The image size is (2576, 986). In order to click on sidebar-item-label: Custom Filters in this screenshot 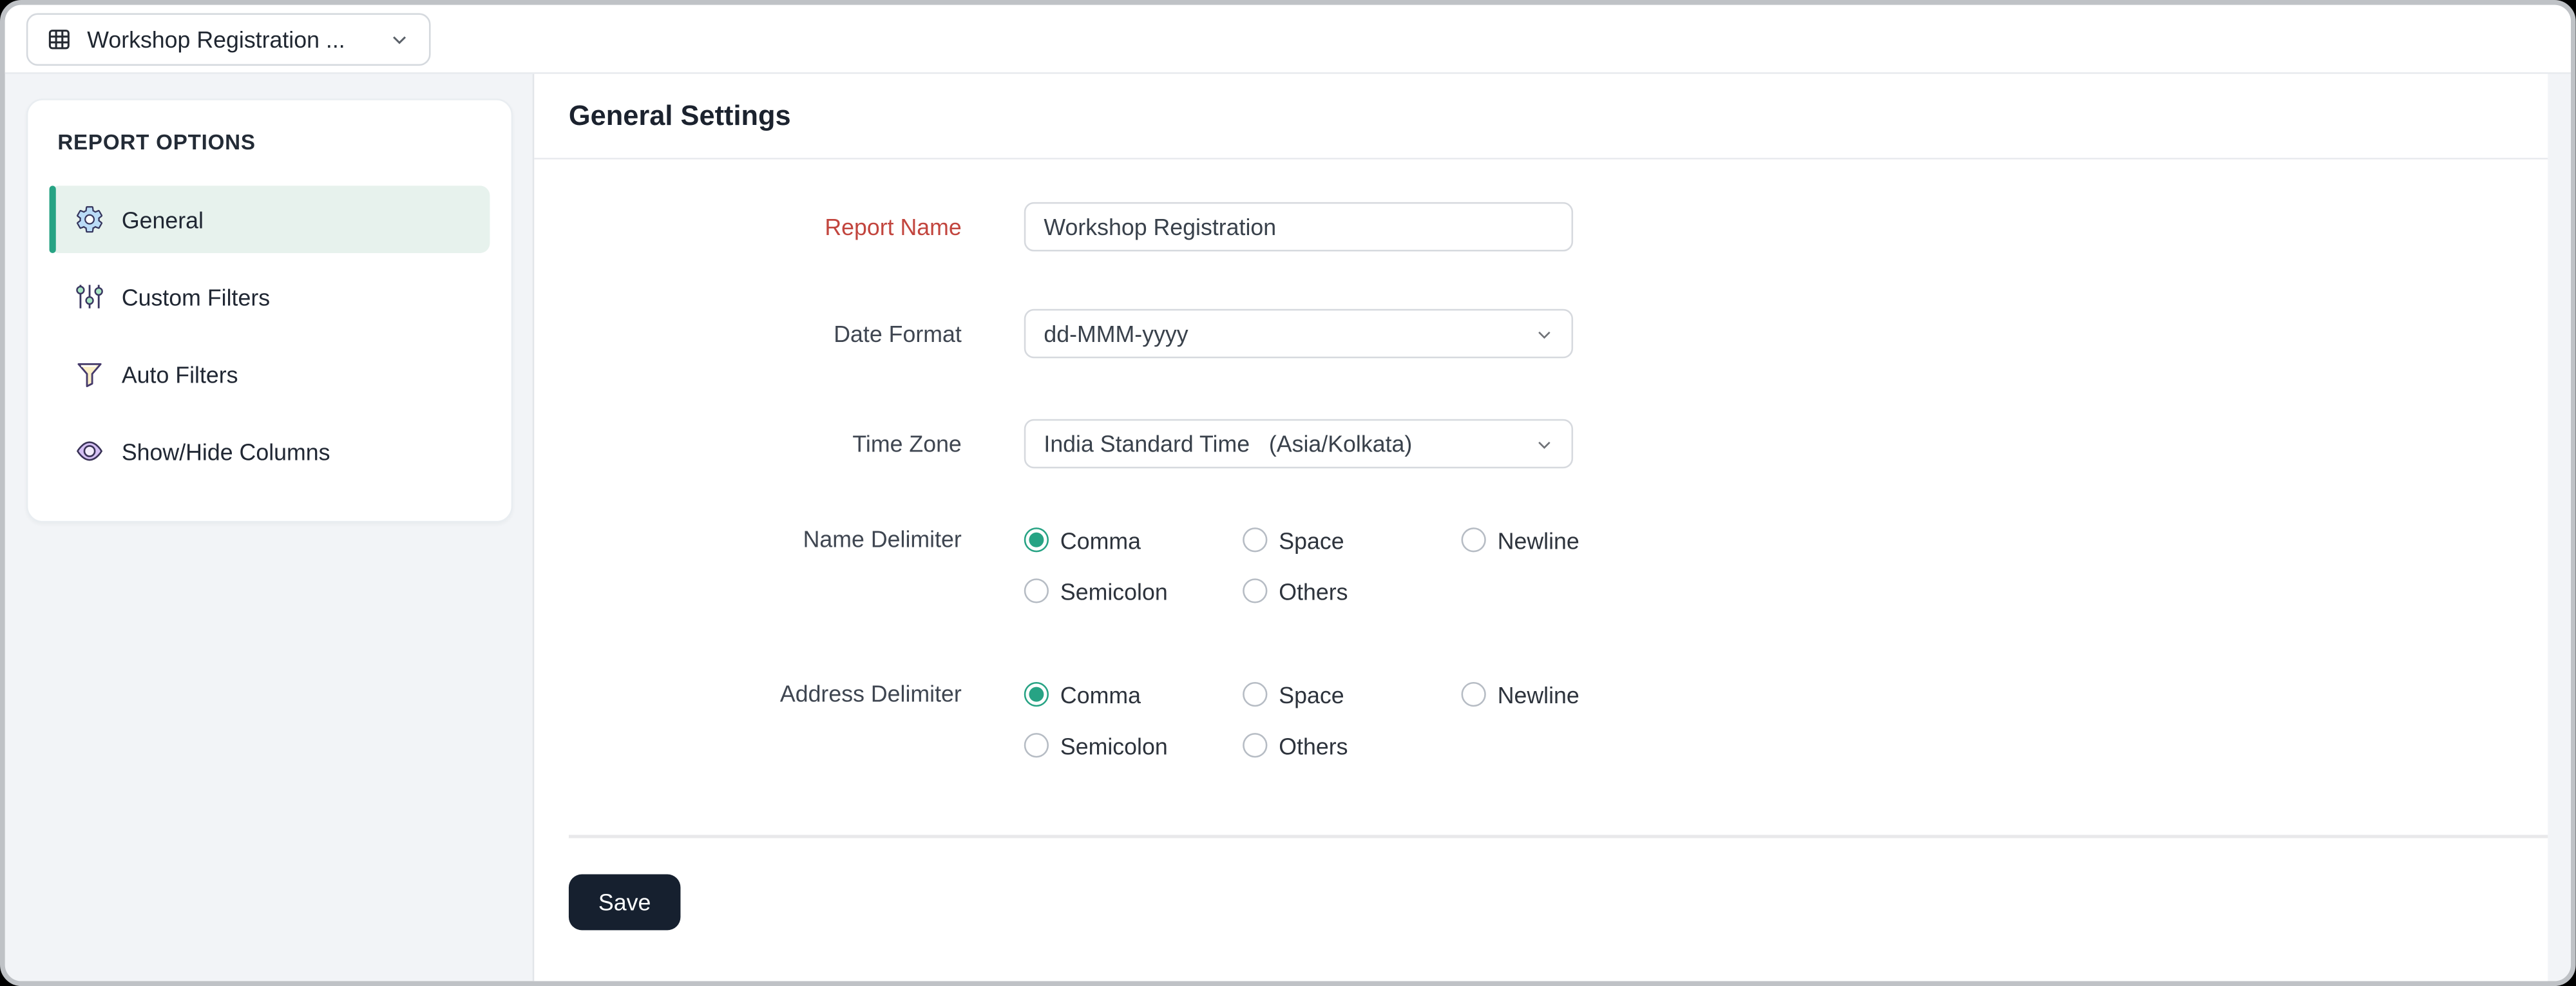, I will do `click(196, 296)`.